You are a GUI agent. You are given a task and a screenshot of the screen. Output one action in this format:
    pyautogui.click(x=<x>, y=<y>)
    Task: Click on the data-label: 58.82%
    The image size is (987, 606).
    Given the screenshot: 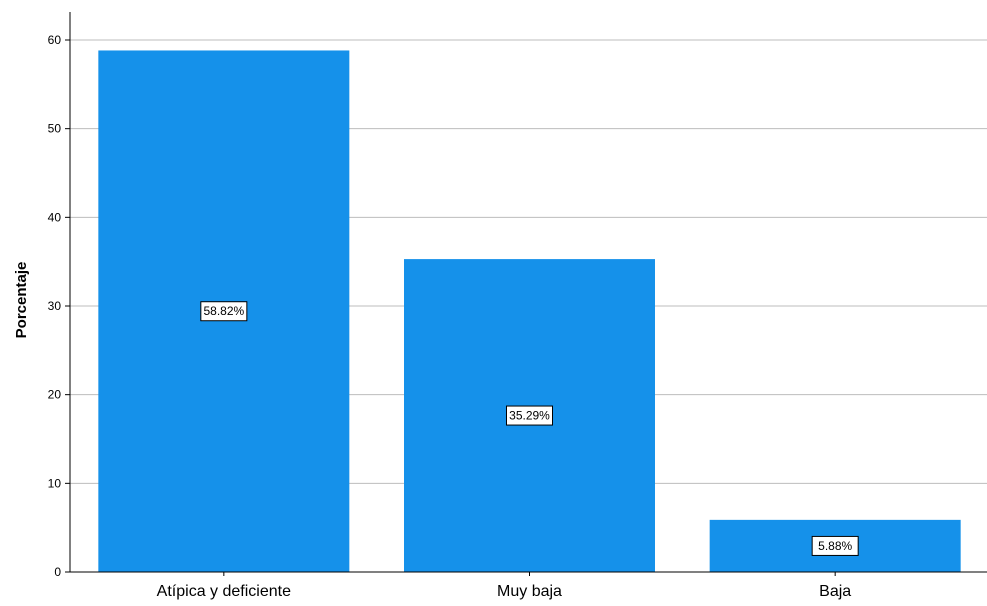 What is the action you would take?
    pyautogui.click(x=224, y=311)
    